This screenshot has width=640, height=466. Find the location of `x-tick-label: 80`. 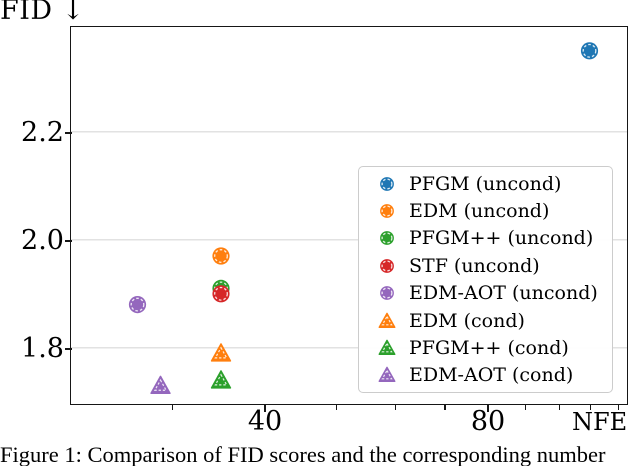

x-tick-label: 80 is located at coordinates (488, 421).